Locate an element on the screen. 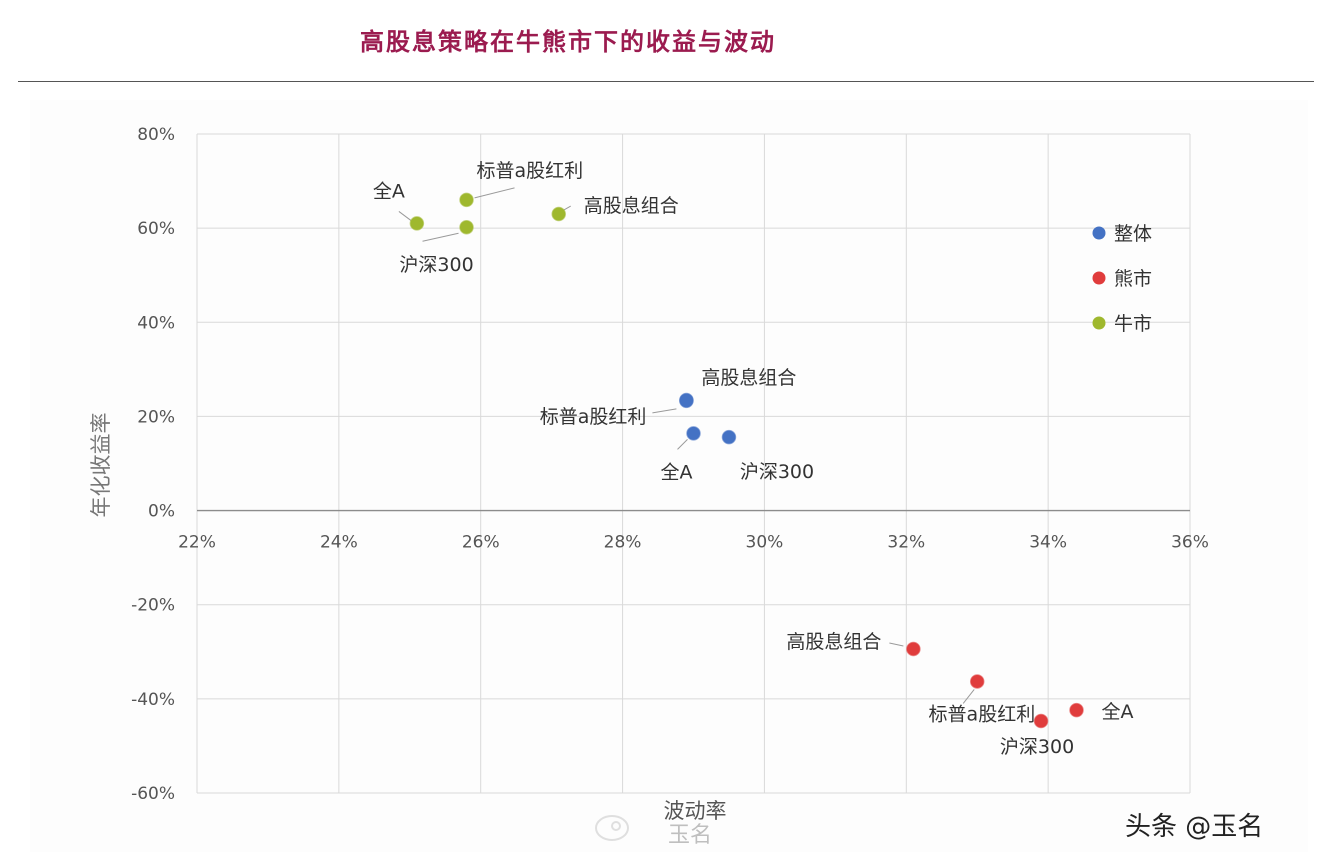 Image resolution: width=1320 pixels, height=864 pixels. chart-title: 高股息策略在牛熊市下的收益与波动 is located at coordinates (568, 41).